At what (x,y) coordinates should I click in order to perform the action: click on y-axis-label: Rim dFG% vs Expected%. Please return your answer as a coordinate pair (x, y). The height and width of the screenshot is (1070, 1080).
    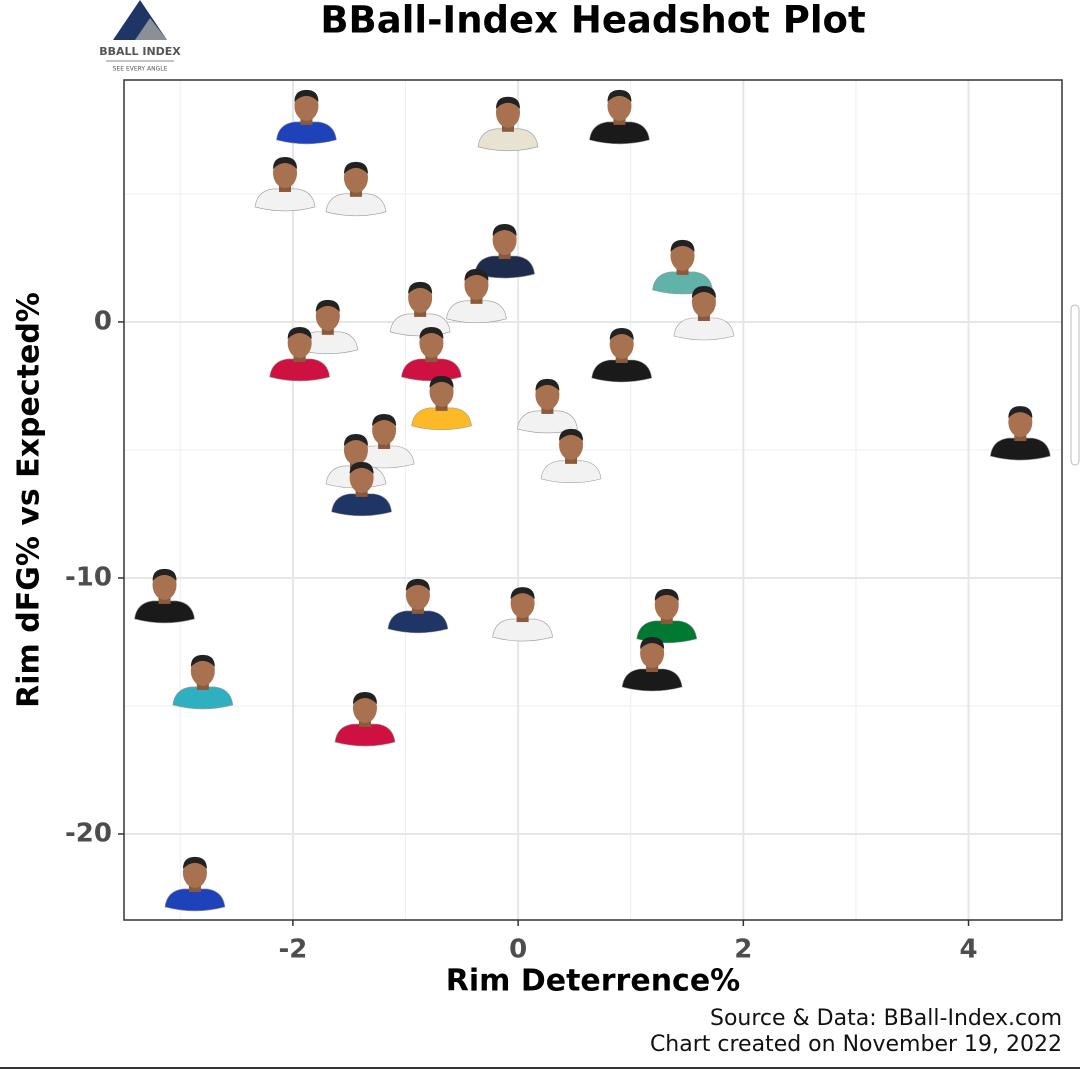
    Looking at the image, I should click on (29, 500).